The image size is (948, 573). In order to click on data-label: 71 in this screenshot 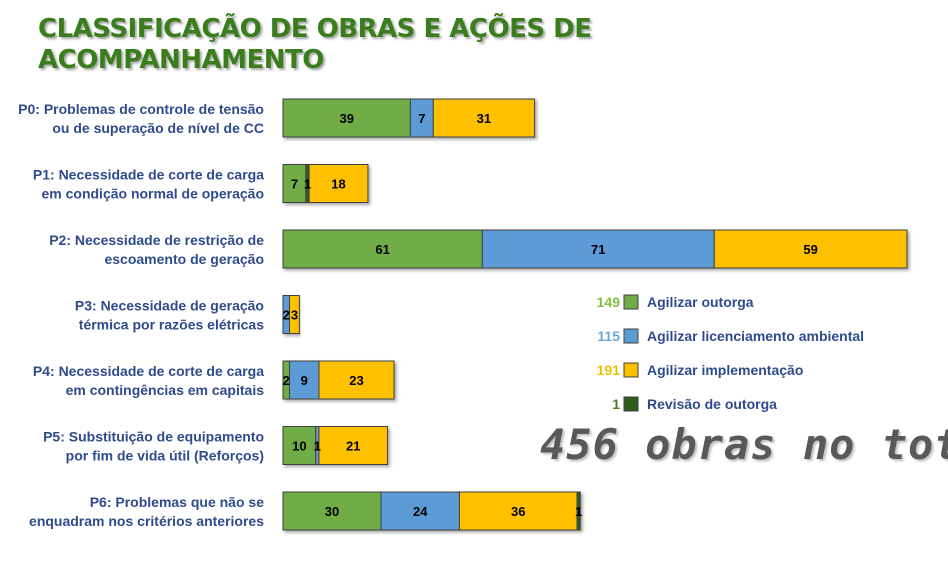, I will do `click(598, 249)`.